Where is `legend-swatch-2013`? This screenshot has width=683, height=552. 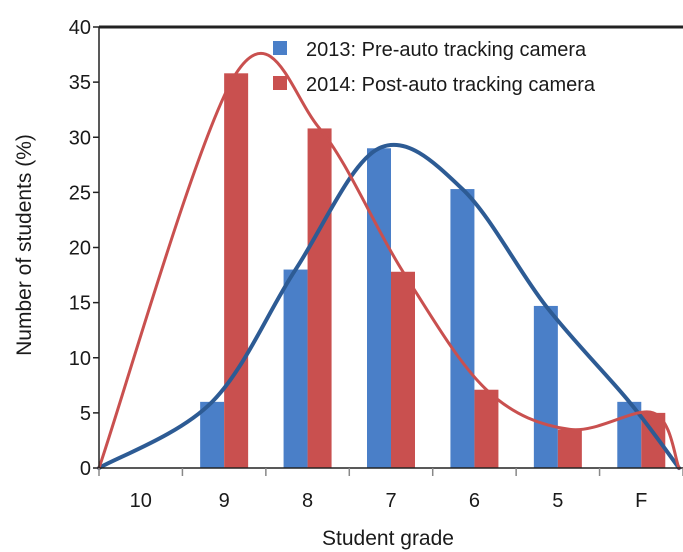
legend-swatch-2013 is located at coordinates (280, 48).